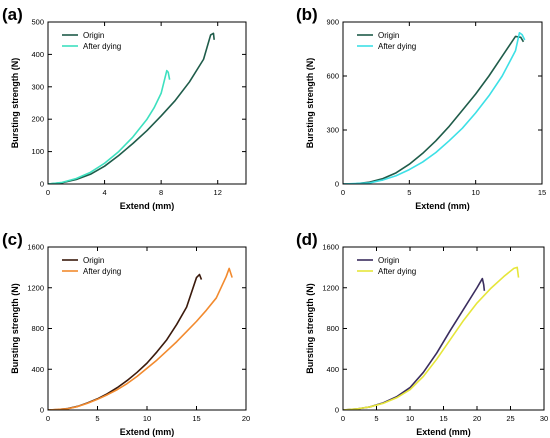 This screenshot has width=550, height=438. I want to click on x-tick-label: 4, so click(104, 192).